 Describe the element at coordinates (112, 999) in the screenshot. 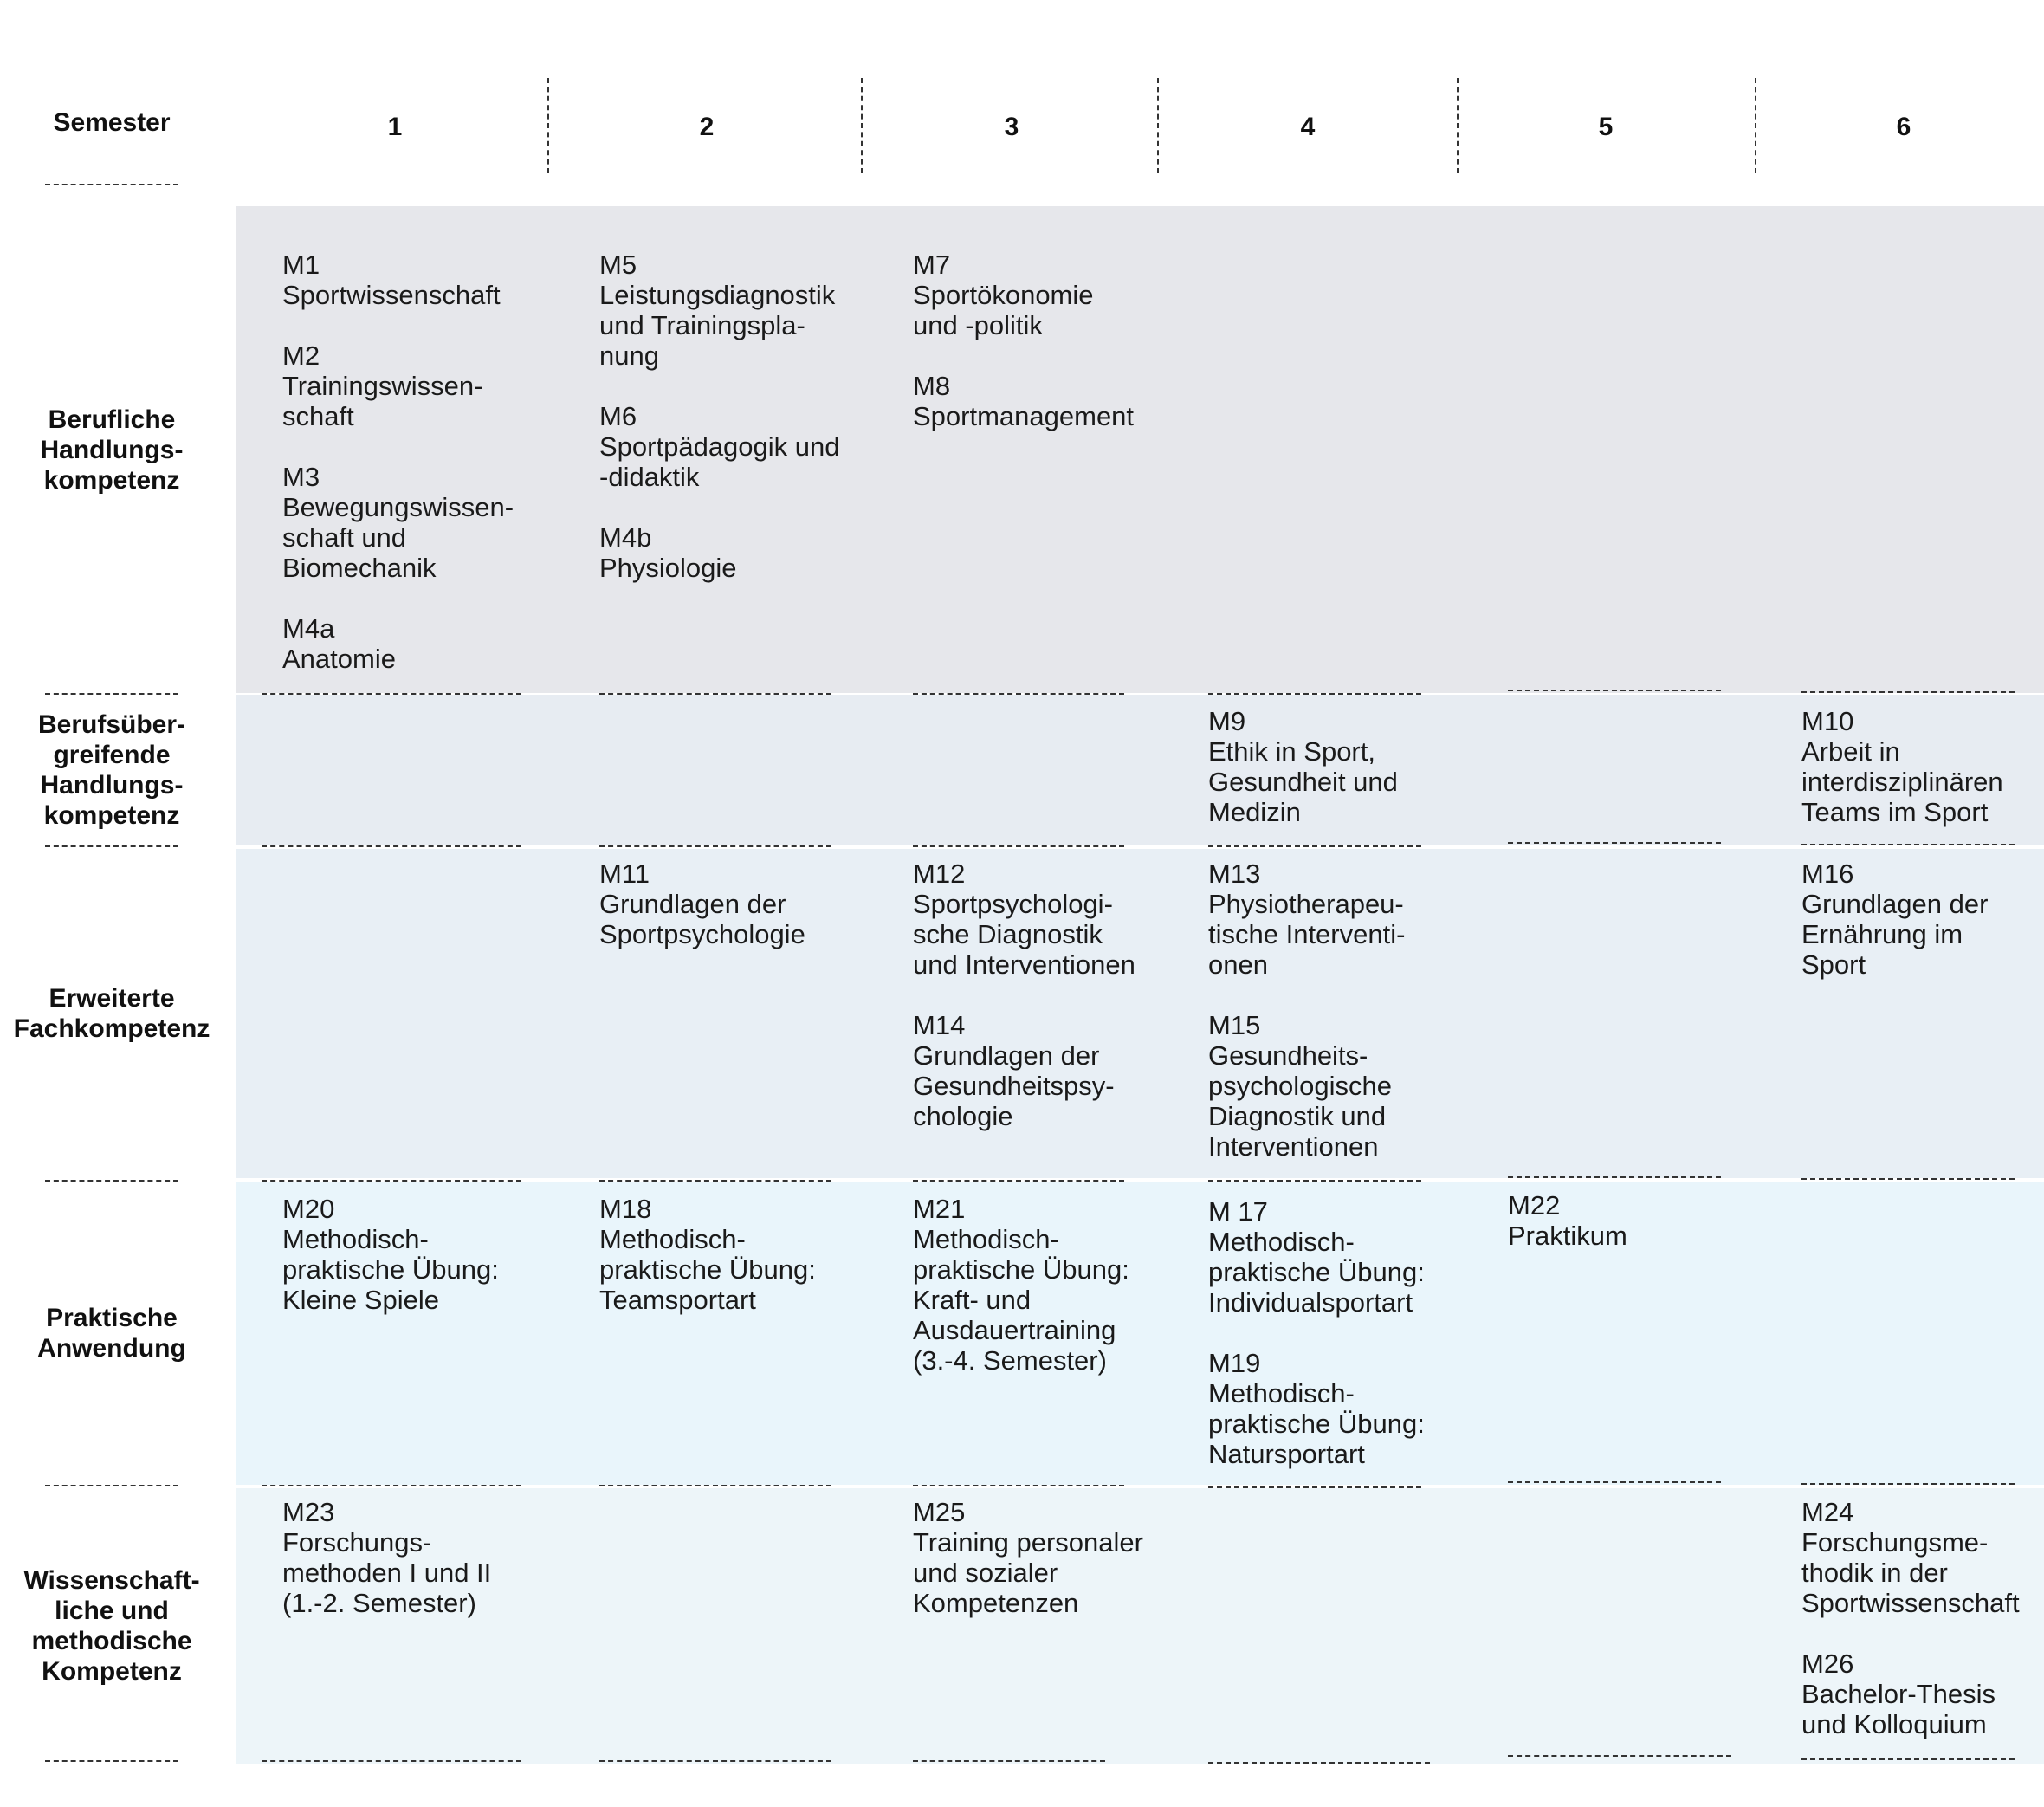

I see `row-label-line: Erweiterte` at that location.